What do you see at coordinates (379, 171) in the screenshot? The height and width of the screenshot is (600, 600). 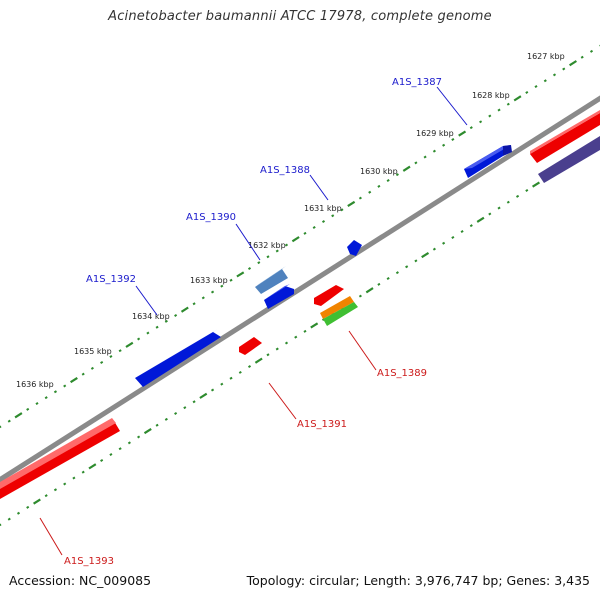 I see `kbp-label-1630: 1630 kbp` at bounding box center [379, 171].